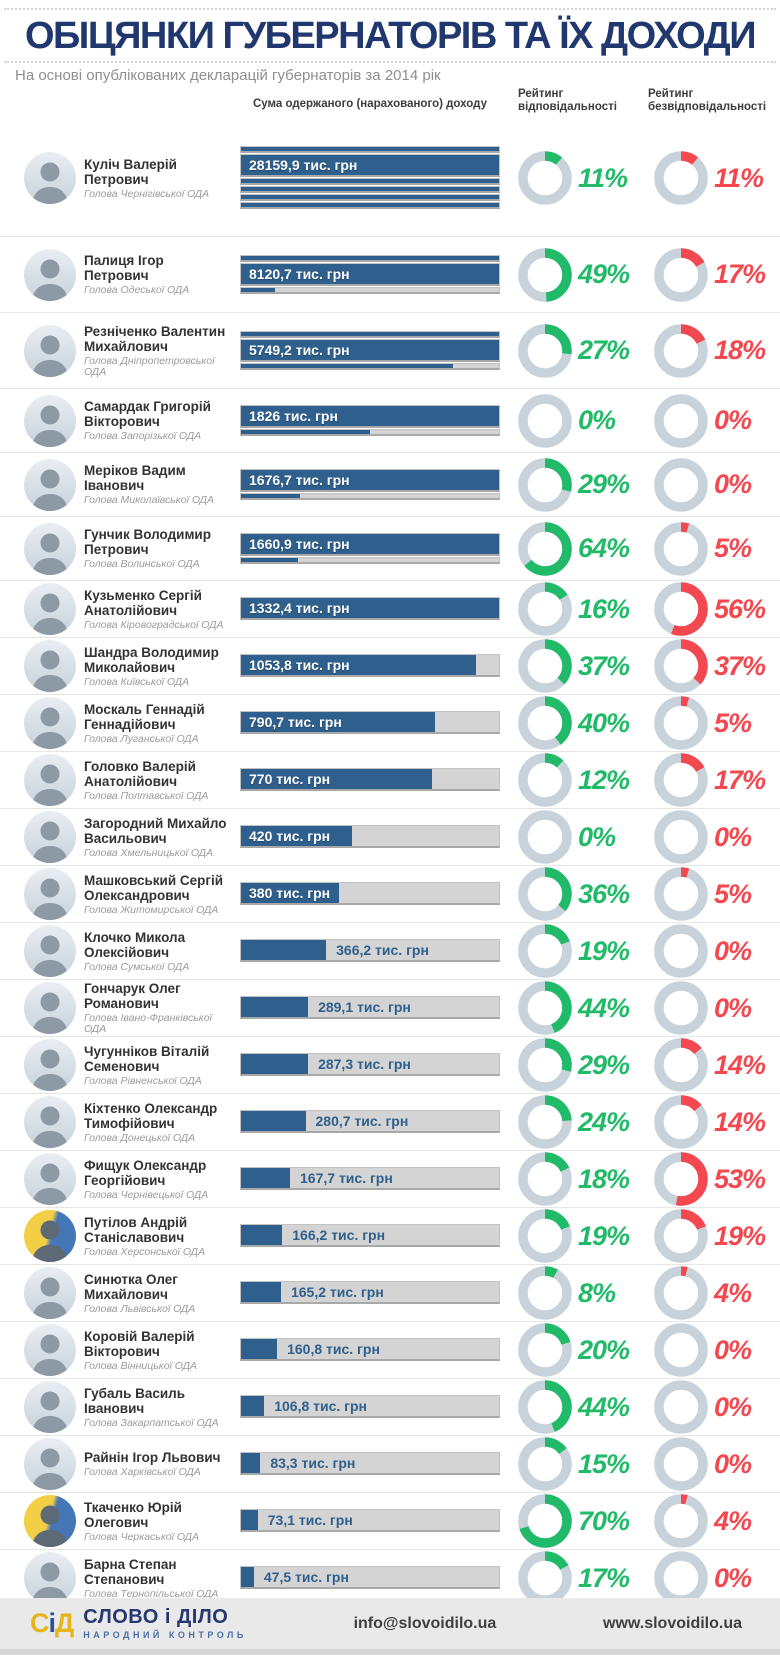  What do you see at coordinates (740, 350) in the screenshot?
I see `irresponsibility-percent: 18%` at bounding box center [740, 350].